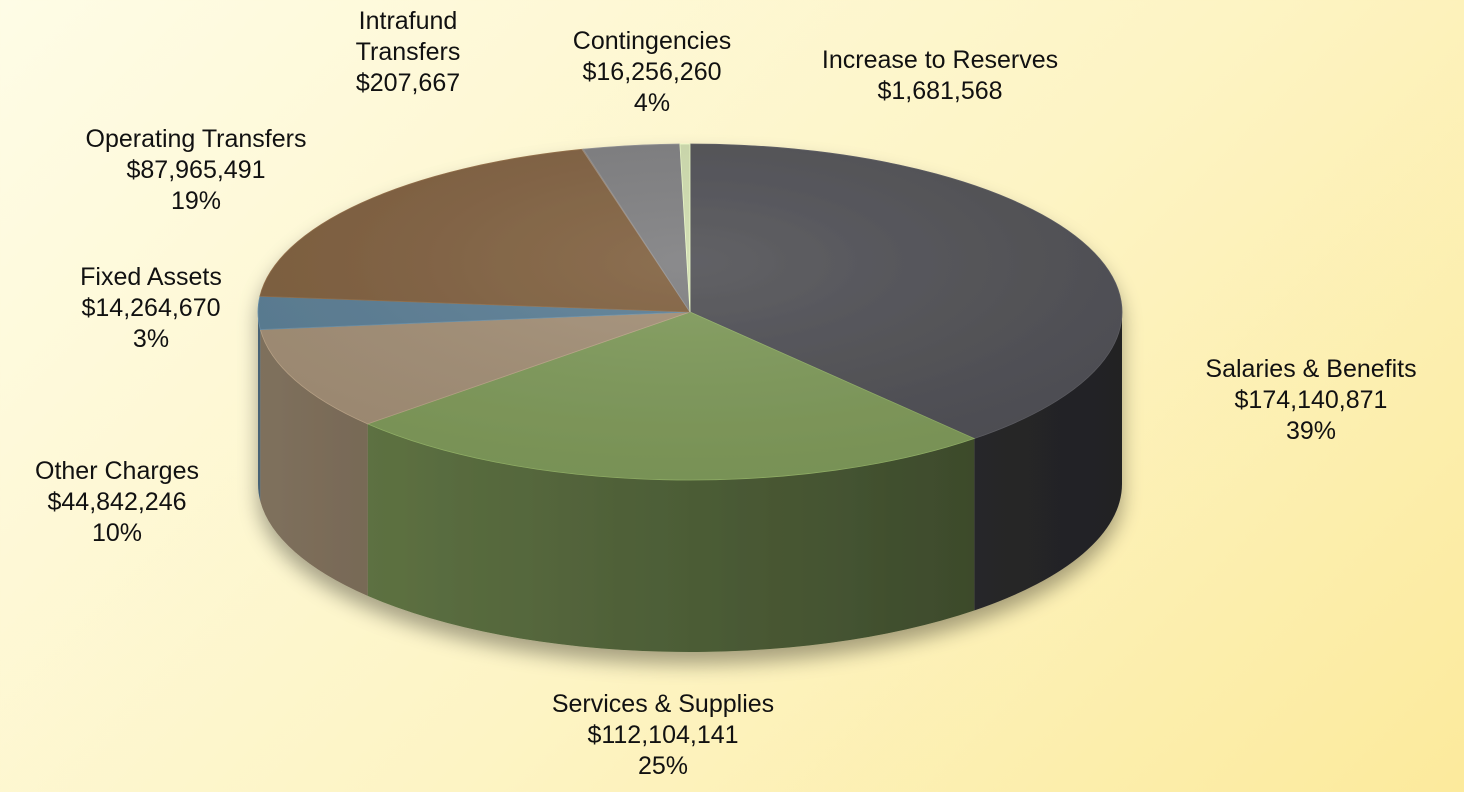 This screenshot has height=792, width=1464. I want to click on data-label-name: Increase to Reserves, so click(940, 60).